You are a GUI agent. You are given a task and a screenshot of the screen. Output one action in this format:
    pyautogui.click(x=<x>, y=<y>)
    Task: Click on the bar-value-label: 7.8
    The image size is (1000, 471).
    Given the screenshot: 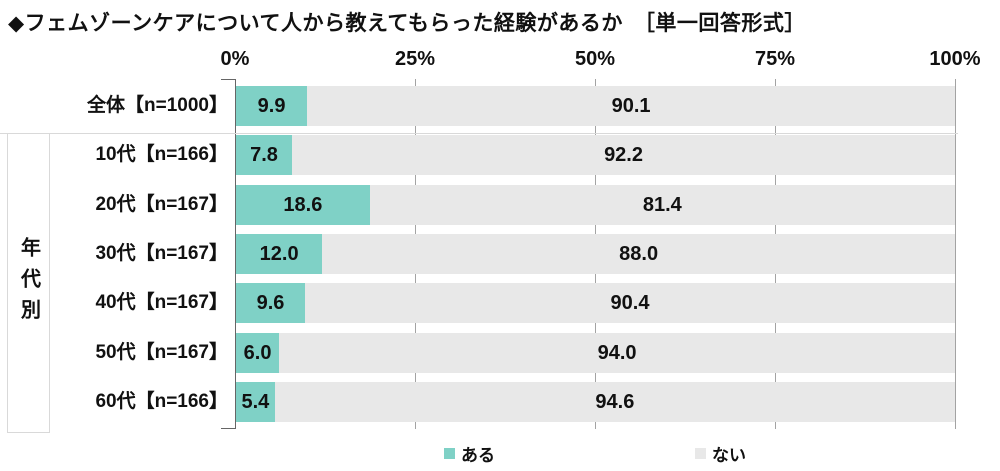 What is the action you would take?
    pyautogui.click(x=264, y=155)
    